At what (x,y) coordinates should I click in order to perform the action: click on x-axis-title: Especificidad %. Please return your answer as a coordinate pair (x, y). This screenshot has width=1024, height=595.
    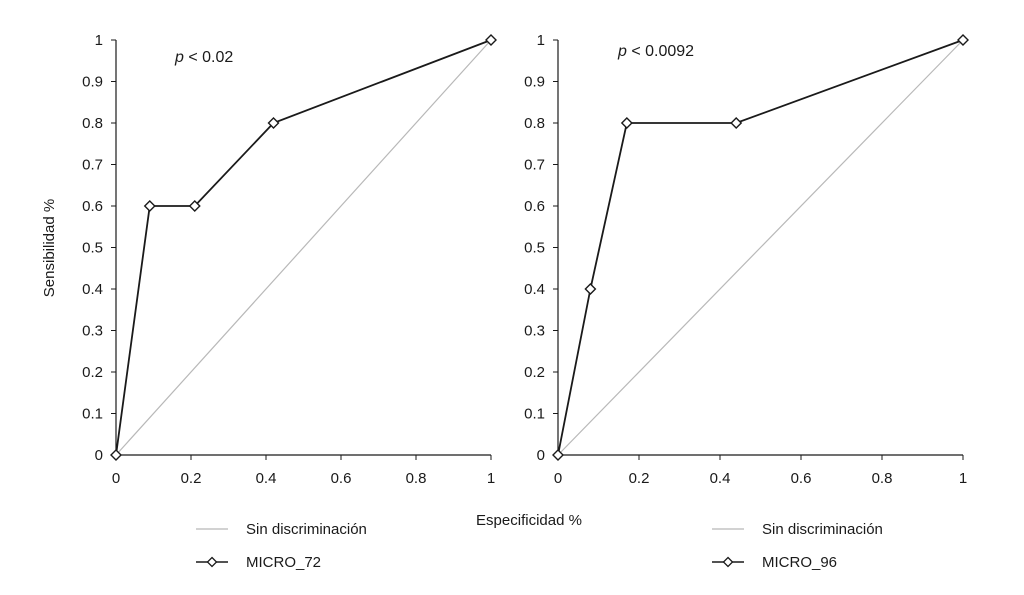
    Looking at the image, I should click on (529, 520).